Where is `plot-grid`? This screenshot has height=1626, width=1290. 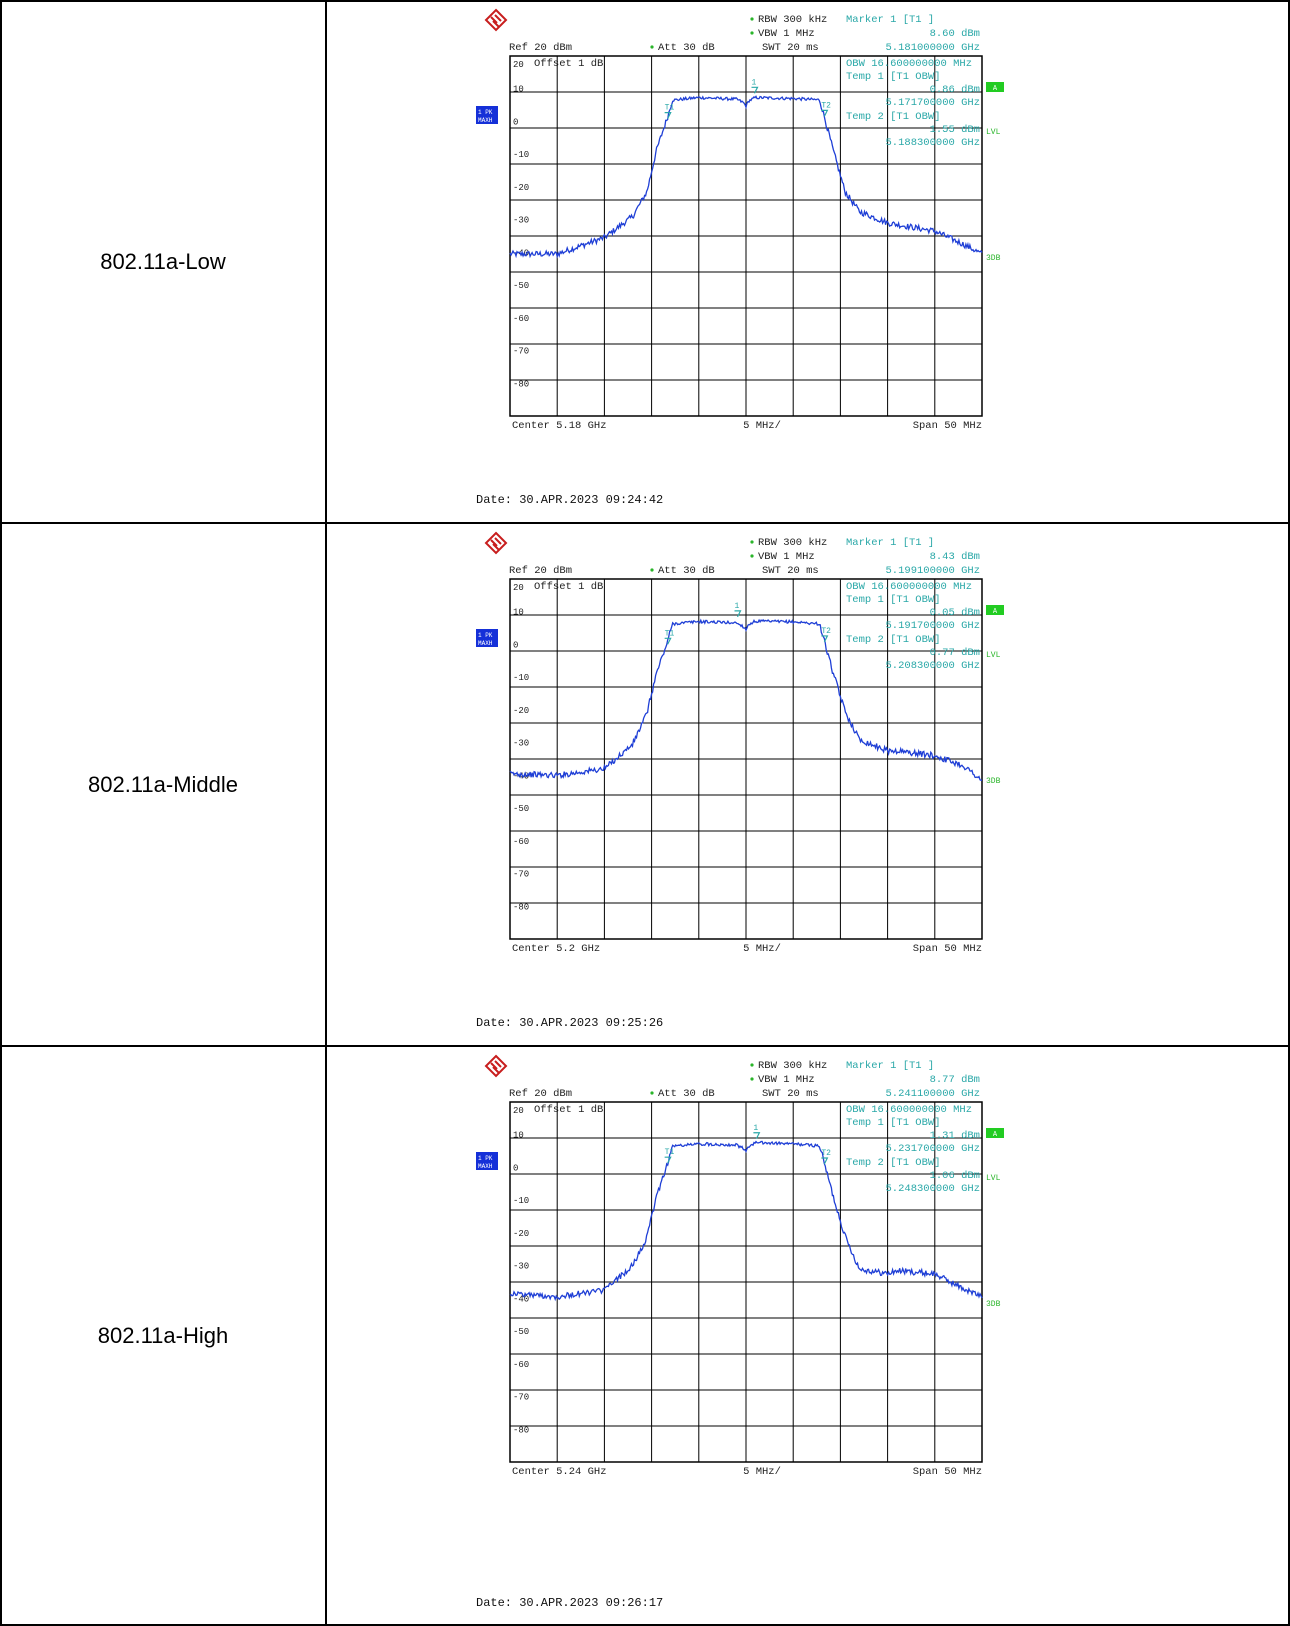
plot-grid is located at coordinates (746, 236).